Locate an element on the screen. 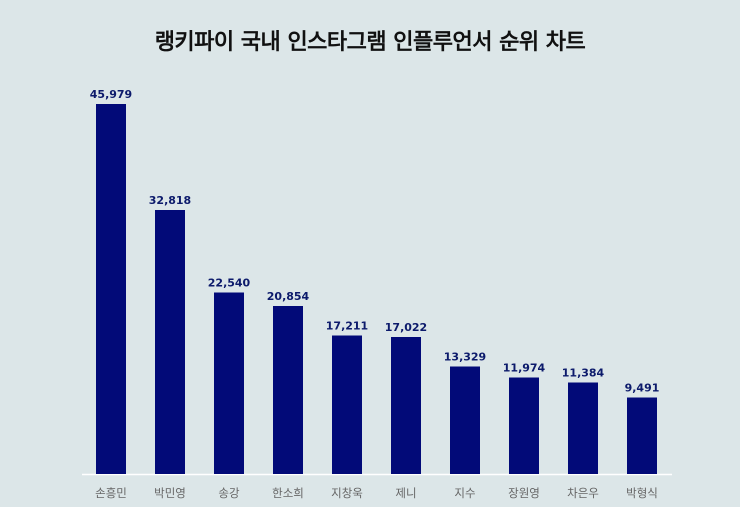  value-label-4: 20,854 is located at coordinates (288, 296).